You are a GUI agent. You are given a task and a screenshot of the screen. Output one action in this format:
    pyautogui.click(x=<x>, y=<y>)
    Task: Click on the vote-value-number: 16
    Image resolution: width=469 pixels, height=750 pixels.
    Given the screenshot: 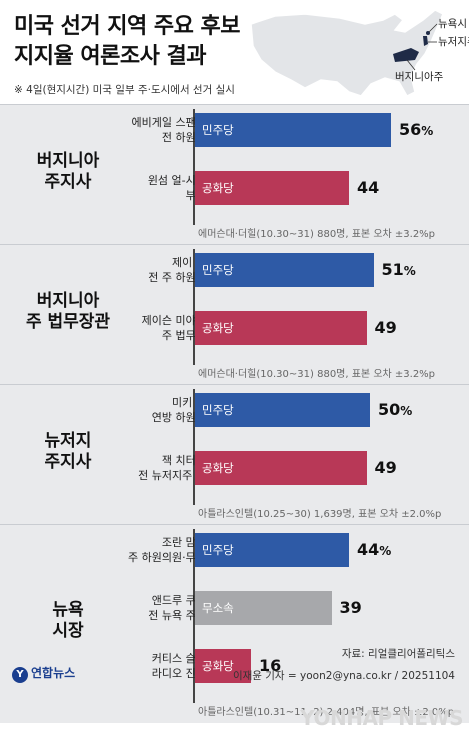 What is the action you would take?
    pyautogui.click(x=270, y=665)
    